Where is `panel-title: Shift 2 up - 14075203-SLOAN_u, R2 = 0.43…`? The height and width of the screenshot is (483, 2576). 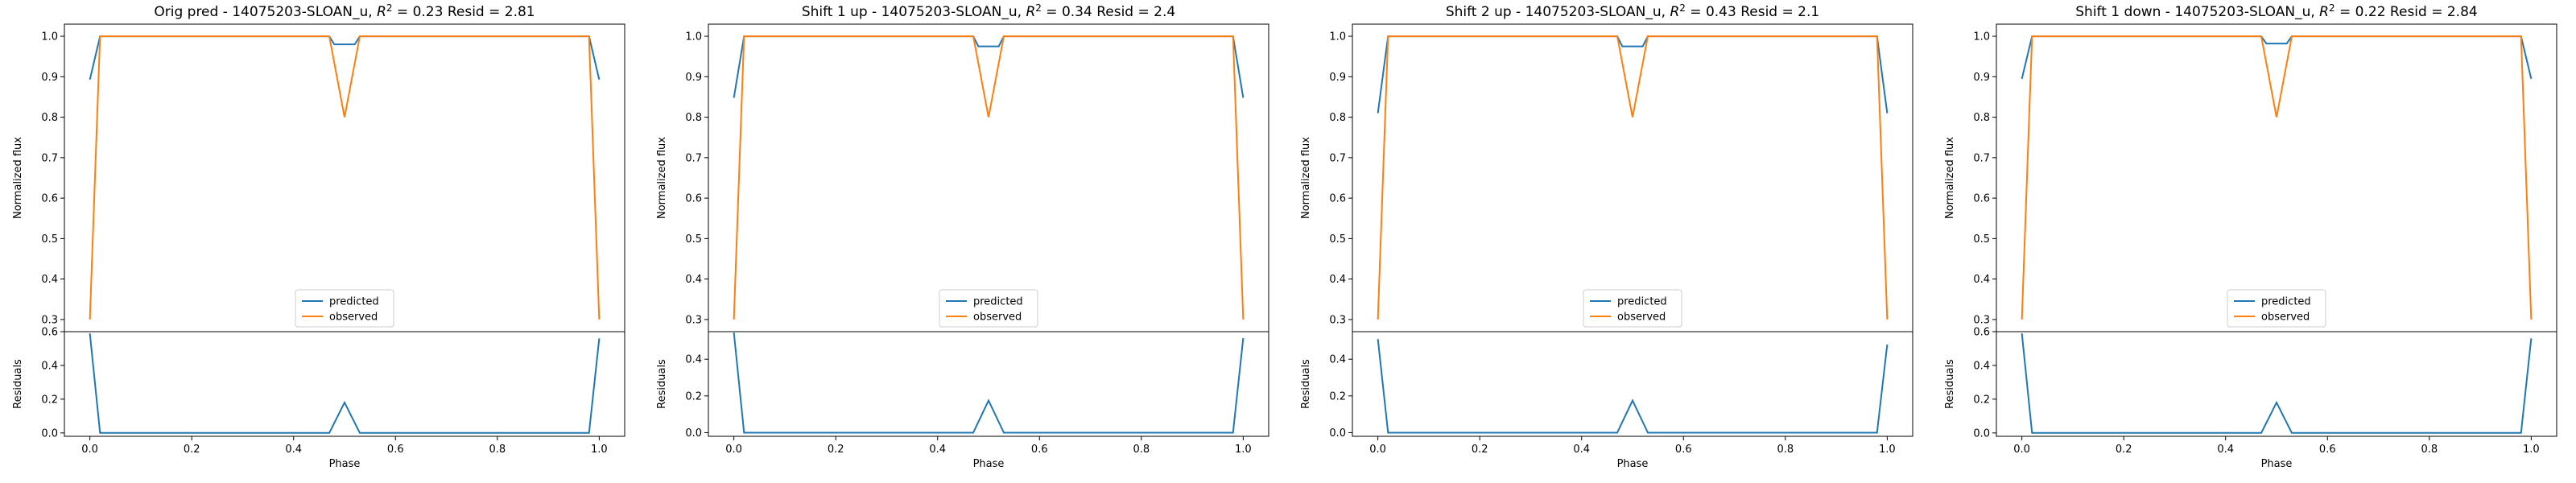 panel-title: Shift 2 up - 14075203-SLOAN_u, R2 = 0.43… is located at coordinates (1632, 11).